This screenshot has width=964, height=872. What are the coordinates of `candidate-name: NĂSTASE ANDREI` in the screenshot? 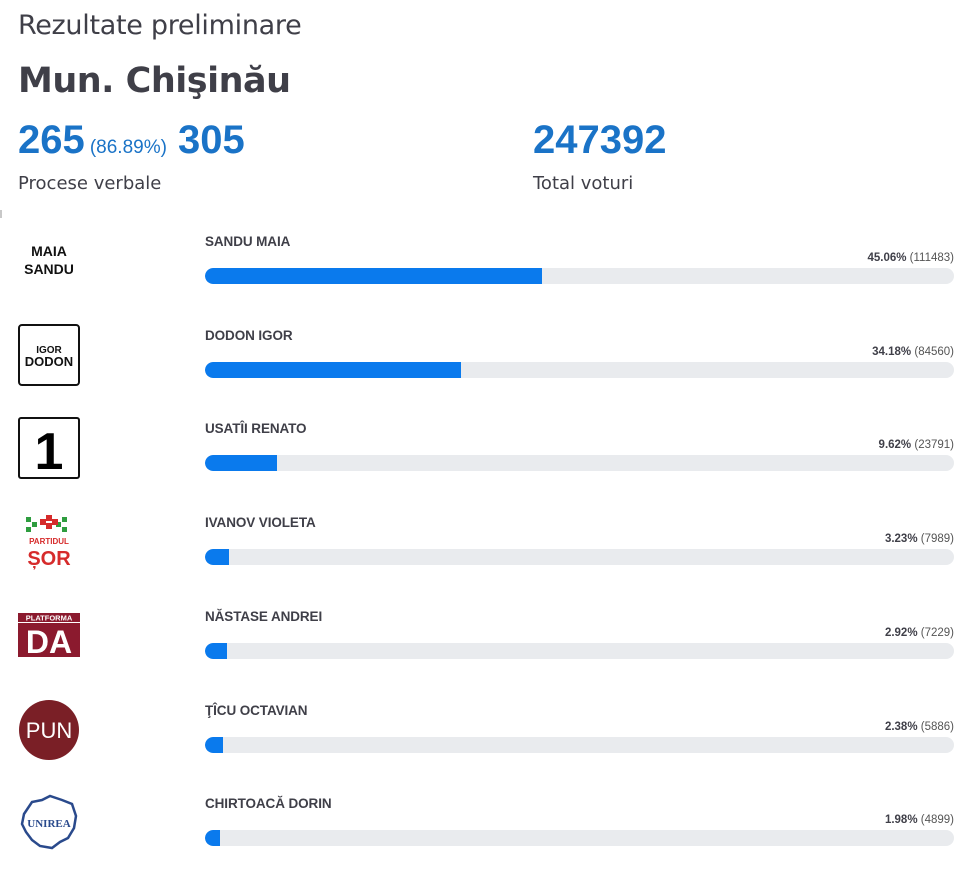 It's located at (264, 616).